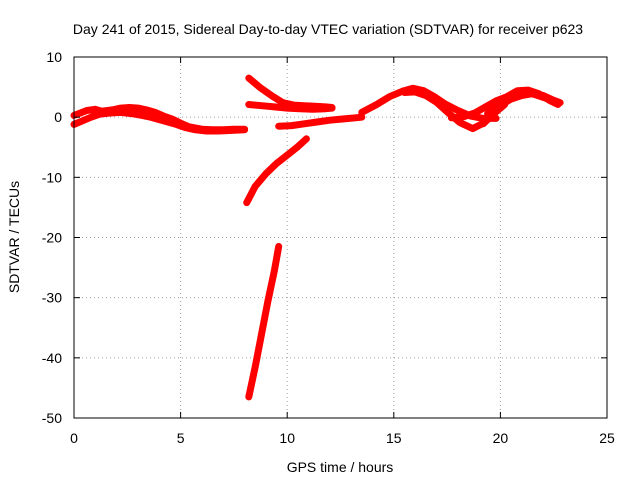  Describe the element at coordinates (52, 238) in the screenshot. I see `y-tick-label: -20` at that location.